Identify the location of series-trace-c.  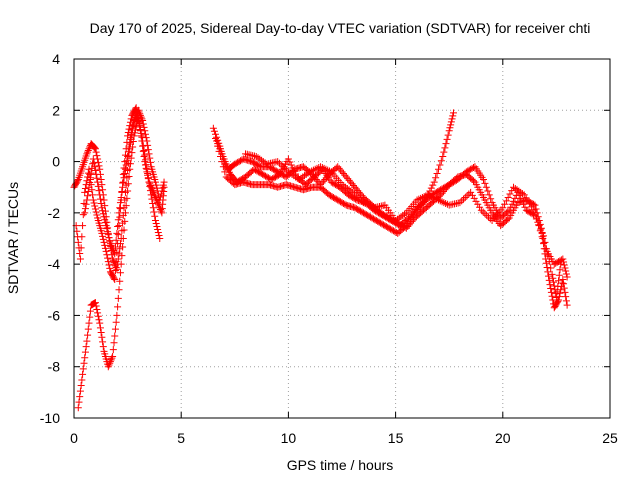
(120, 194).